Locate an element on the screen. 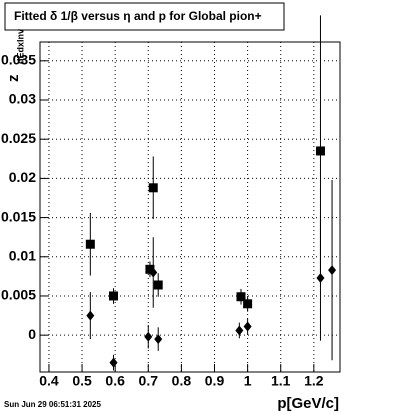 The image size is (400, 414). x-tick-label: 0.7 is located at coordinates (149, 381).